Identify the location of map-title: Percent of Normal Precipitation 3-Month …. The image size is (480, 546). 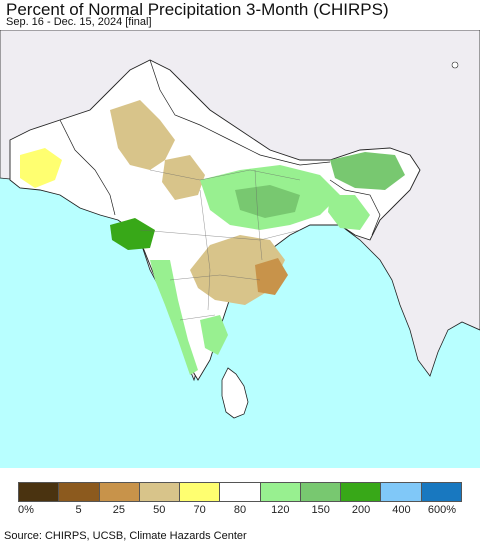
(197, 9).